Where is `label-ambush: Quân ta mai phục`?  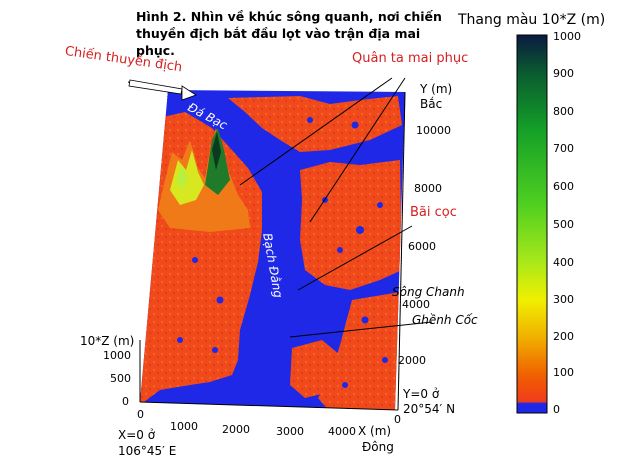 label-ambush: Quân ta mai phục is located at coordinates (410, 58).